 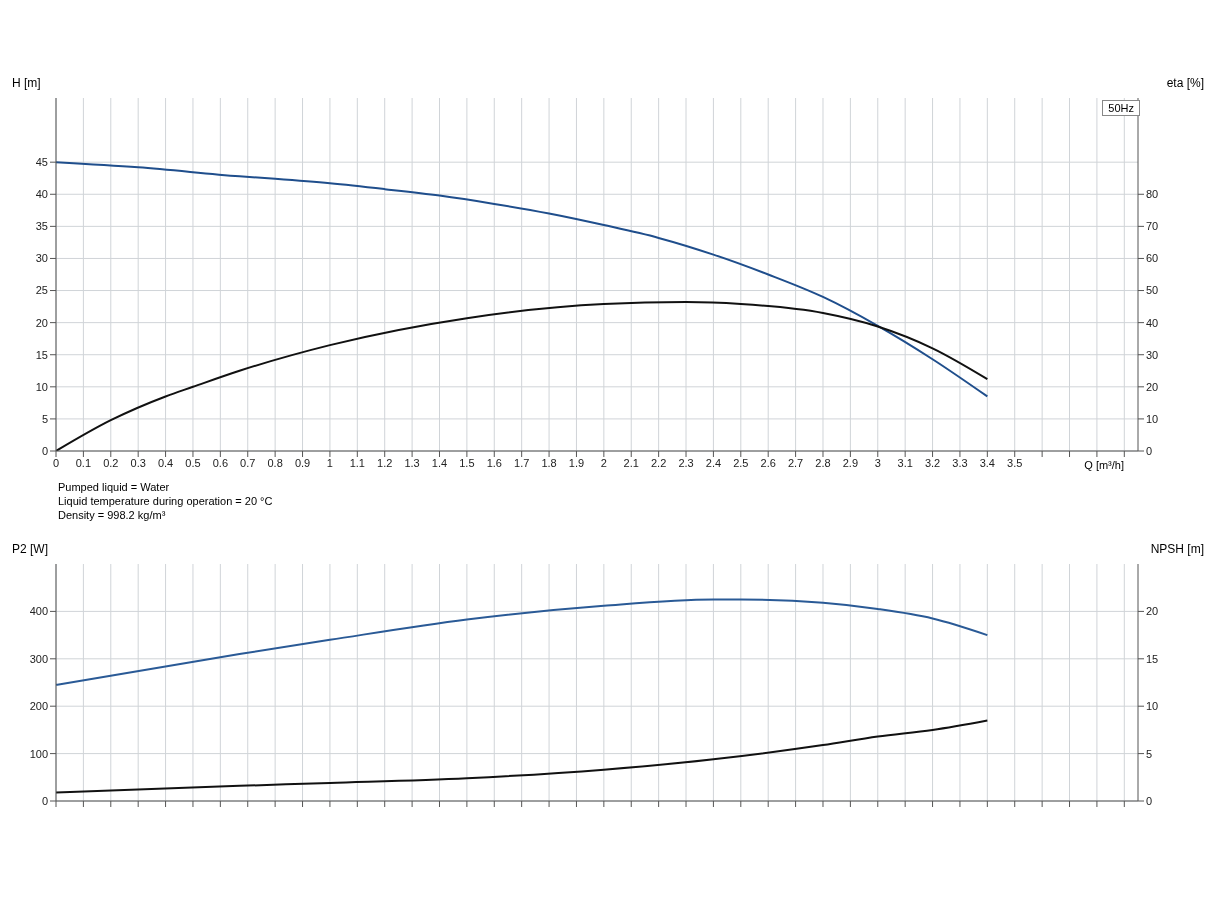 What do you see at coordinates (1152, 194) in the screenshot?
I see `y2-tick-label: 80` at bounding box center [1152, 194].